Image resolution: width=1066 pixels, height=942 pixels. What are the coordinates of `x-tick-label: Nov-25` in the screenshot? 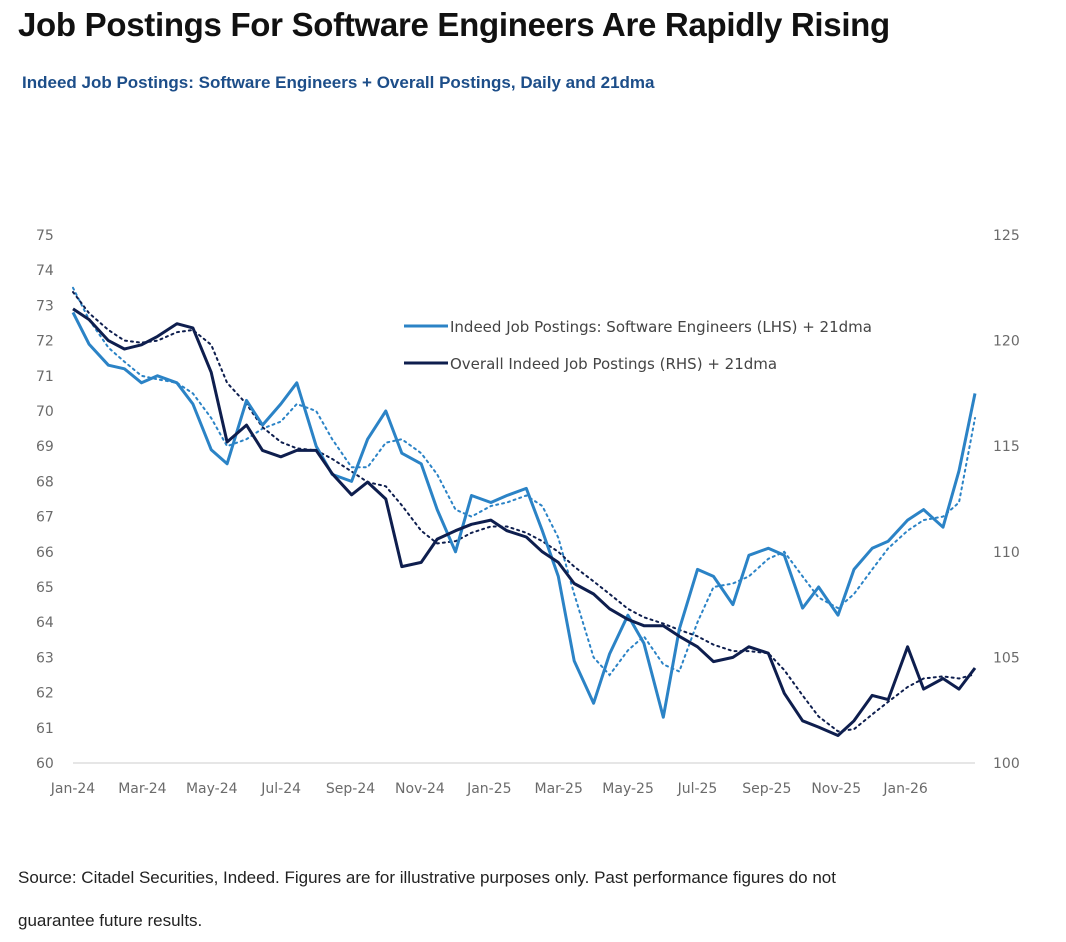 It's located at (836, 789).